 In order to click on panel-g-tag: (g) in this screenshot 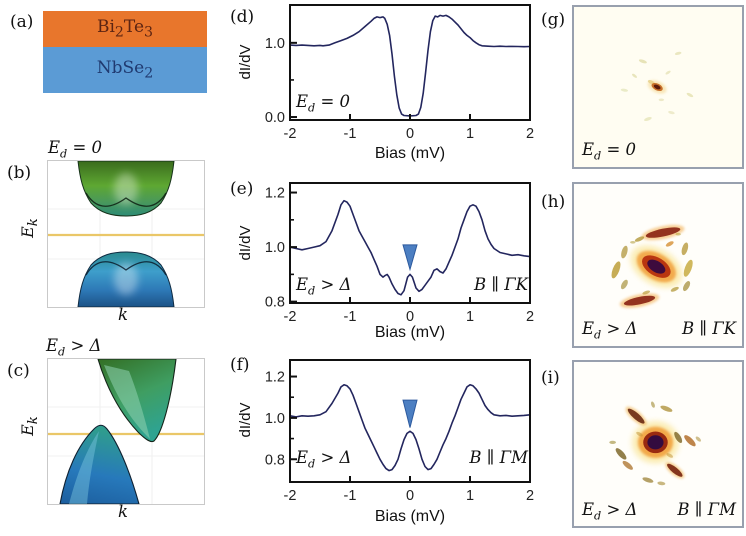, I will do `click(553, 20)`.